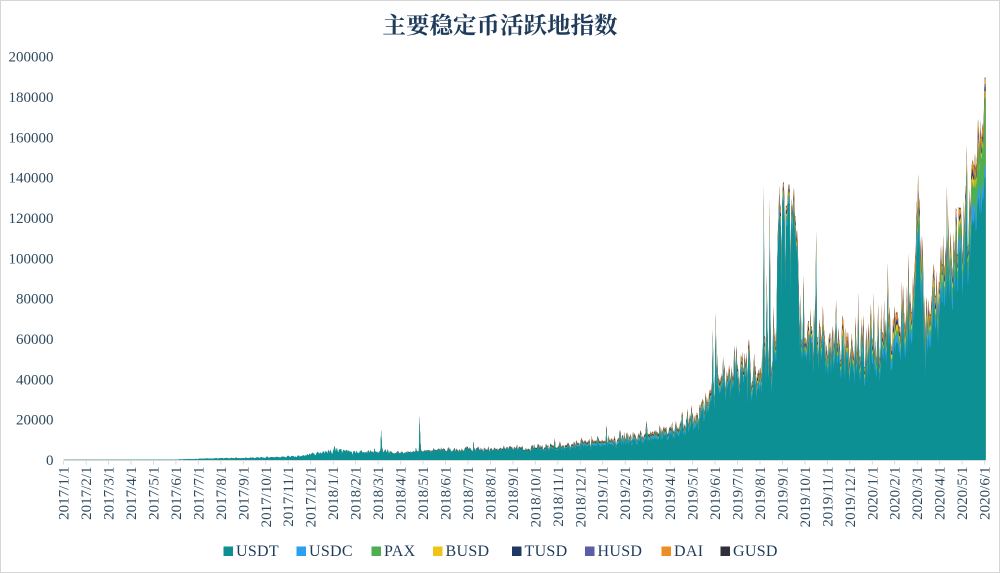 This screenshot has width=1000, height=573. Describe the element at coordinates (738, 493) in the screenshot. I see `svg-text: 2019/7/1` at that location.